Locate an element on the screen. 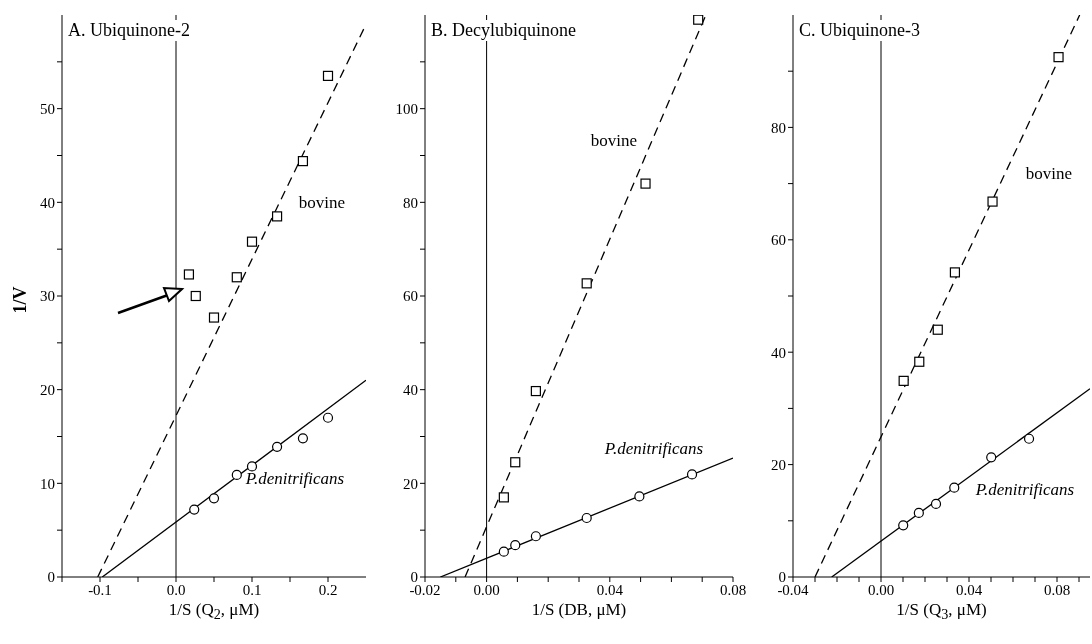  chart-title: B. Decylubiquinone is located at coordinates (503, 30).